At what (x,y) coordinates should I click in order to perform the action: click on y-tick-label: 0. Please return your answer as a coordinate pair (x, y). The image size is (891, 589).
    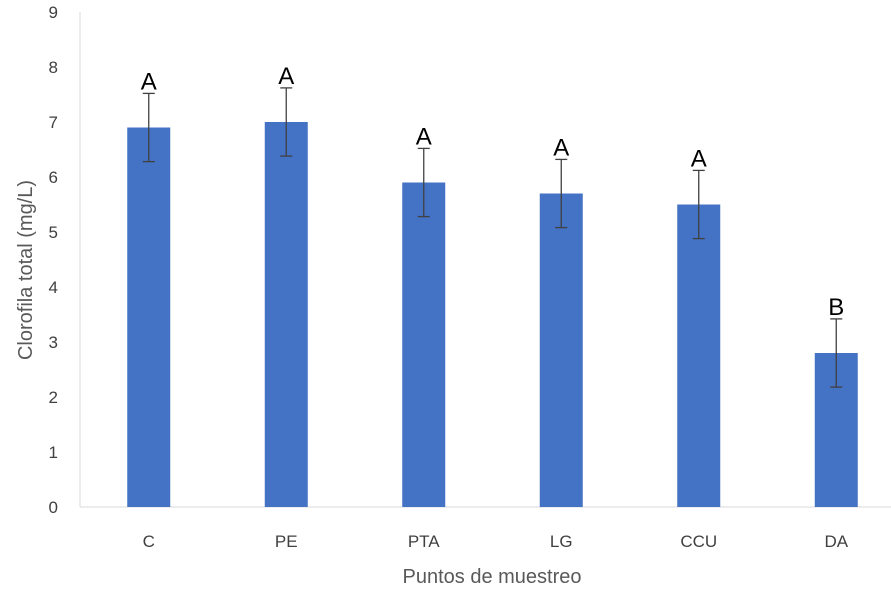
    Looking at the image, I should click on (53, 507).